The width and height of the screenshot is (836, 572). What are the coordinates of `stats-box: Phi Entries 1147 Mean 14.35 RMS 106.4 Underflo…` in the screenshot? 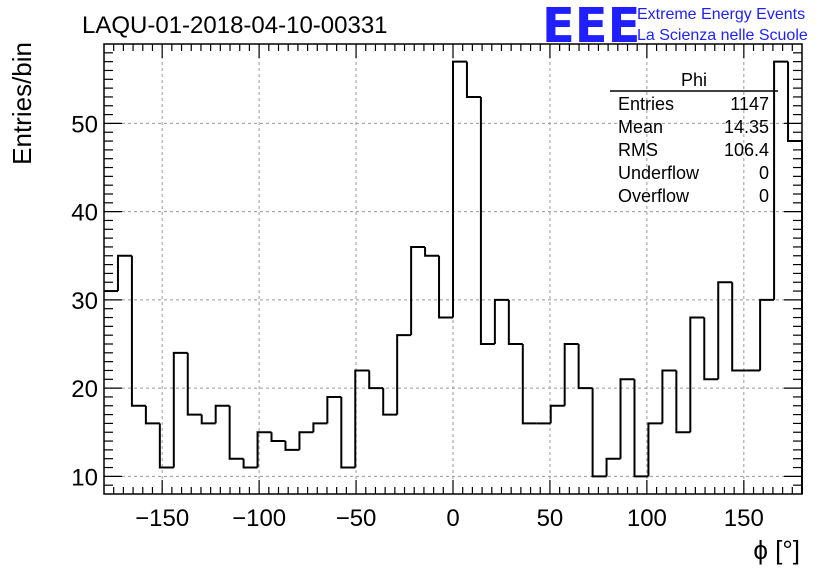 It's located at (694, 138).